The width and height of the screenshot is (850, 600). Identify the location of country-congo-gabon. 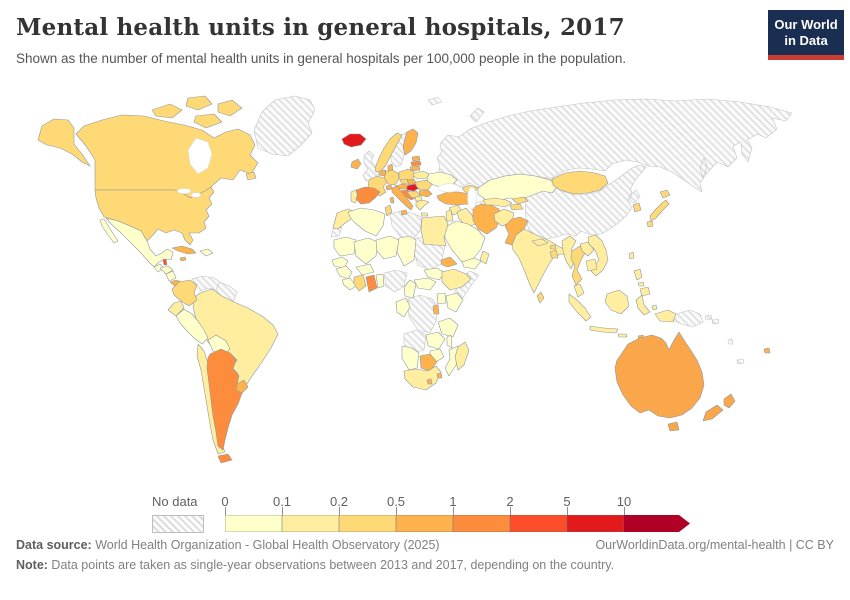
(403, 307).